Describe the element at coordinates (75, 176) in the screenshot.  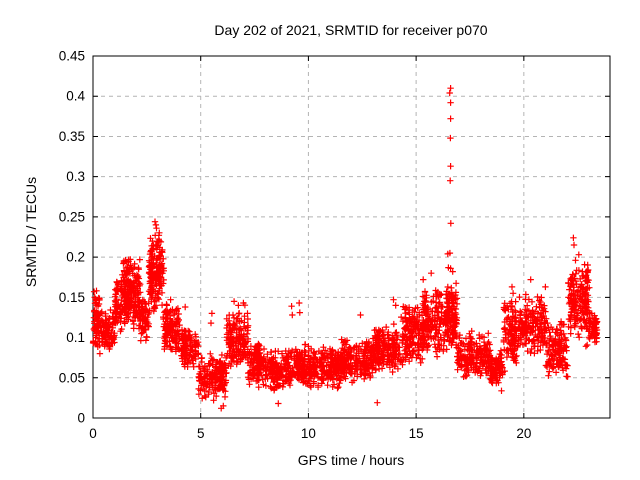
I see `y-tick-label: 0.3` at that location.